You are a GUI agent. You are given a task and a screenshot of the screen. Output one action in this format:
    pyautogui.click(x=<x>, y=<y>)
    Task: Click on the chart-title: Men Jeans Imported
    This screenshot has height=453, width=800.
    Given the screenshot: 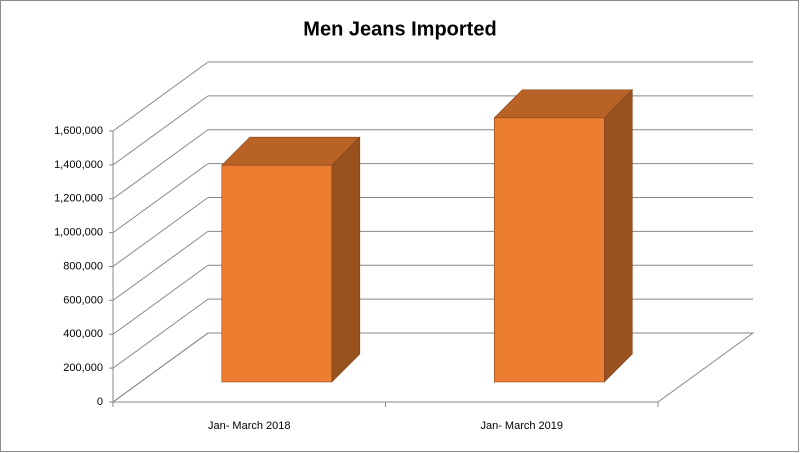 What is the action you would take?
    pyautogui.click(x=399, y=29)
    